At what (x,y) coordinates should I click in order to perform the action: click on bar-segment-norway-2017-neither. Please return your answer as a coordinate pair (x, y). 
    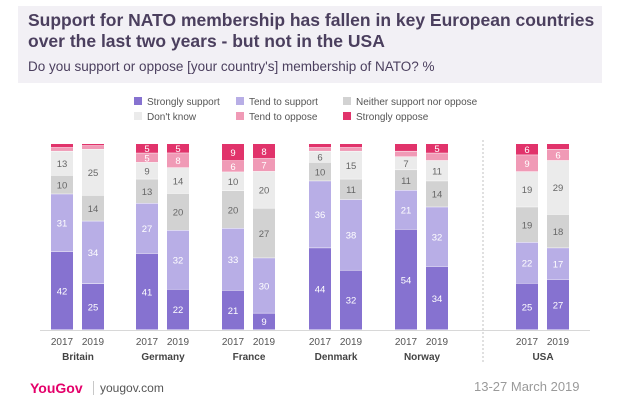
    Looking at the image, I should click on (406, 180).